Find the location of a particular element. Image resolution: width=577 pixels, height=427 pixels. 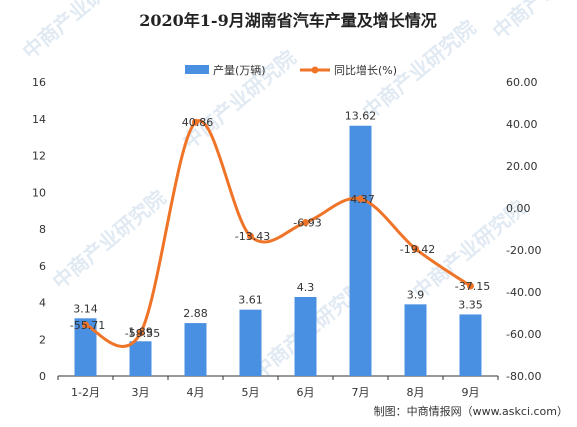

y-right-tick-label: 0.00 is located at coordinates (518, 208).